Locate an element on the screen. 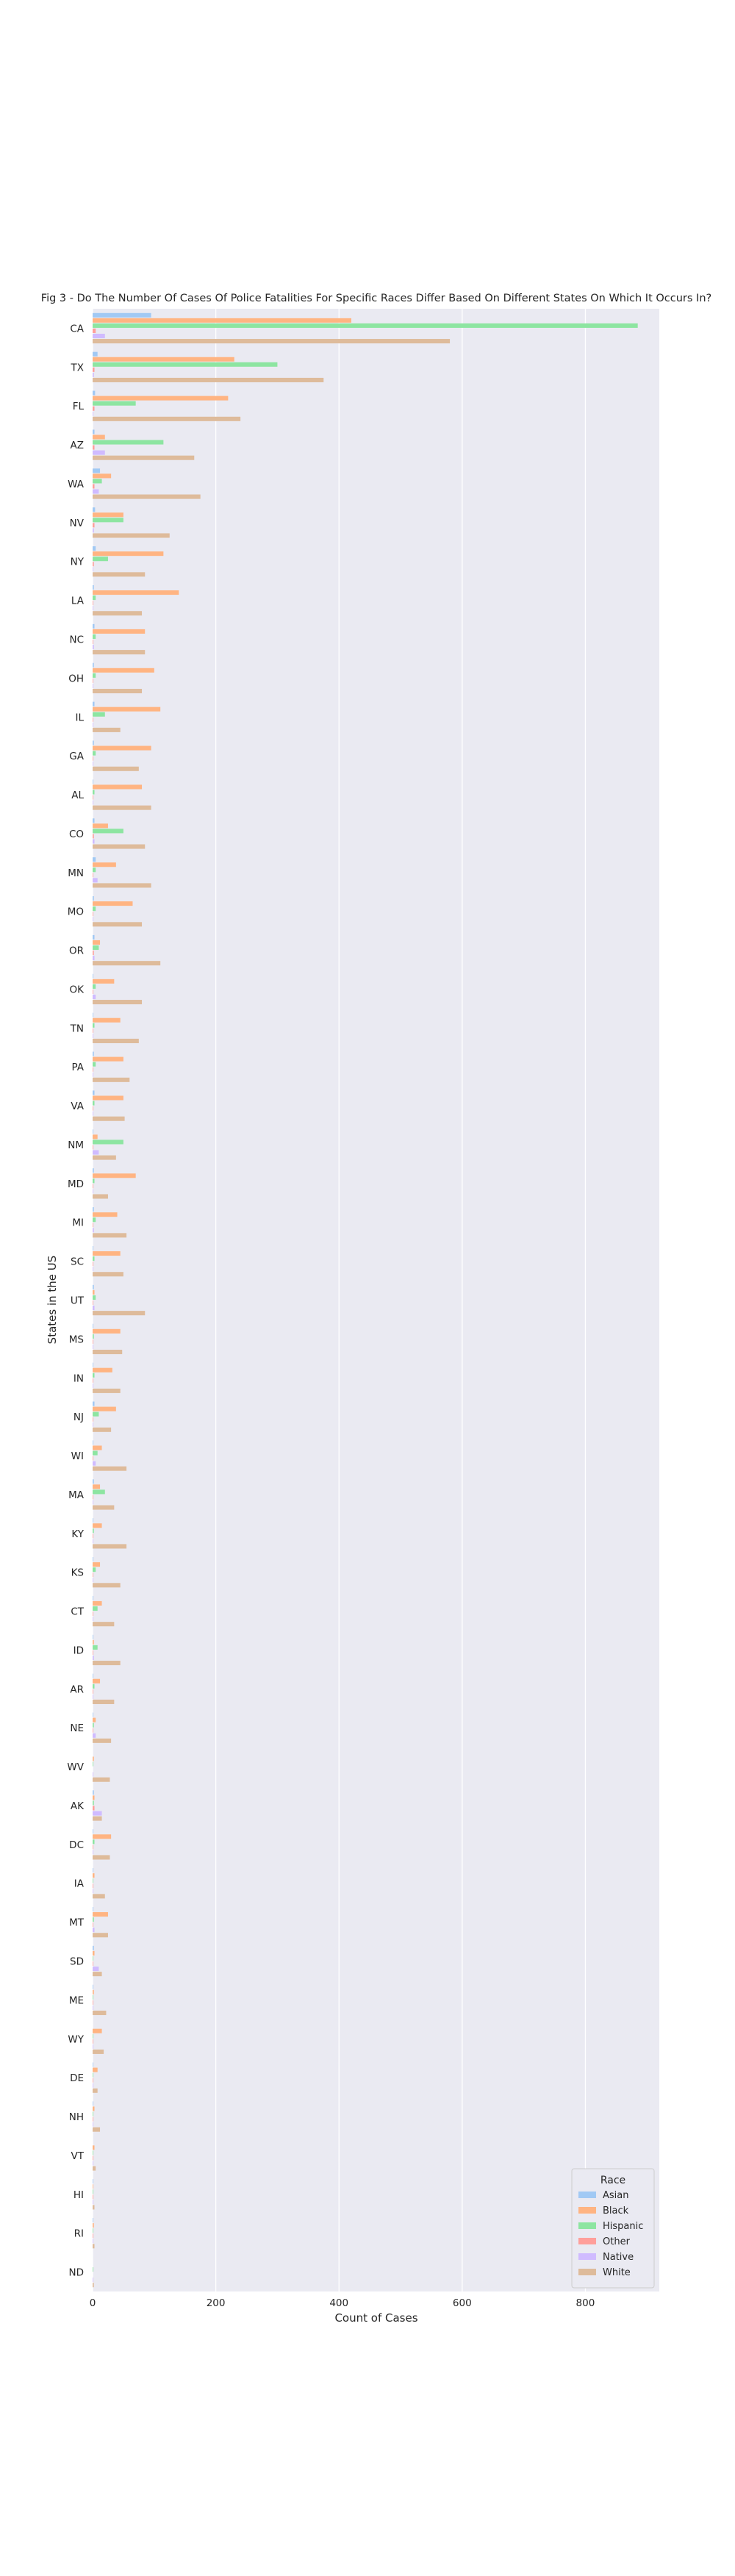 The width and height of the screenshot is (735, 2576). bar-hispanic-co is located at coordinates (108, 831).